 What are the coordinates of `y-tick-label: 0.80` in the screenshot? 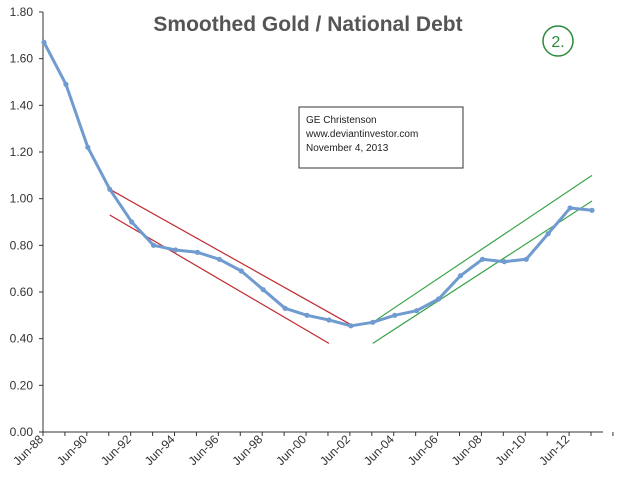 It's located at (22, 245).